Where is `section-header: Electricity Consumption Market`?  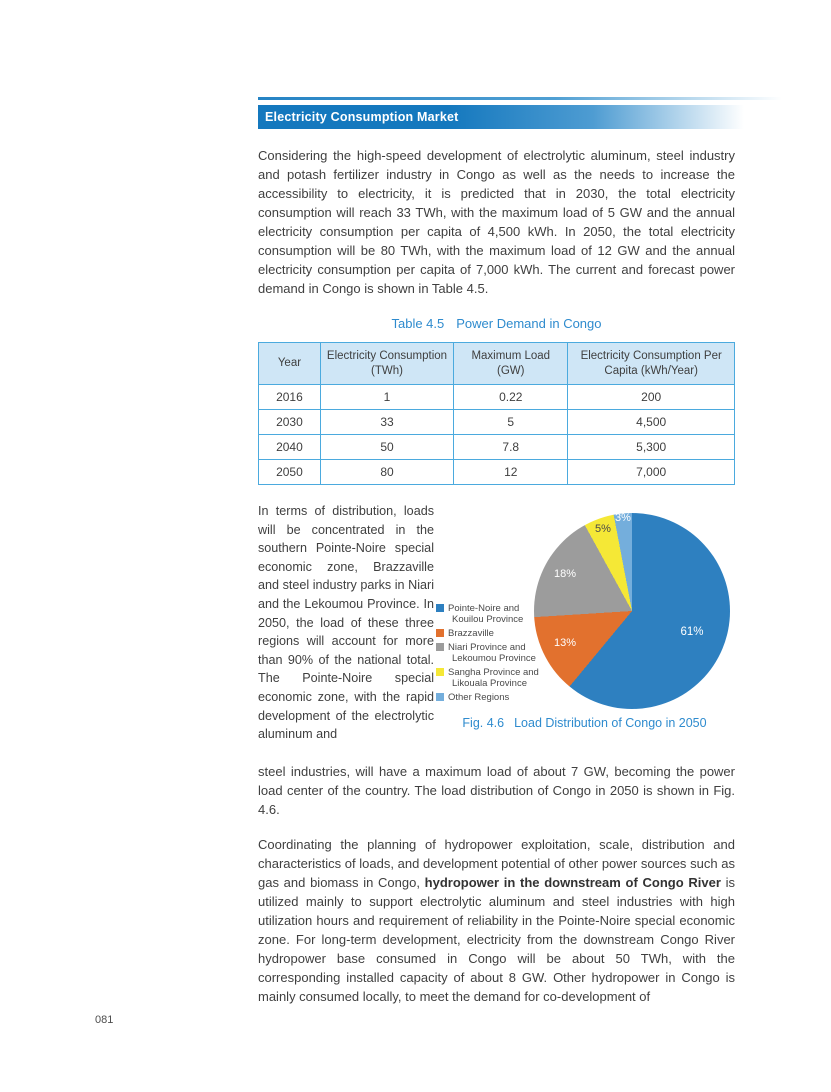 section-header: Electricity Consumption Market is located at coordinates (528, 113).